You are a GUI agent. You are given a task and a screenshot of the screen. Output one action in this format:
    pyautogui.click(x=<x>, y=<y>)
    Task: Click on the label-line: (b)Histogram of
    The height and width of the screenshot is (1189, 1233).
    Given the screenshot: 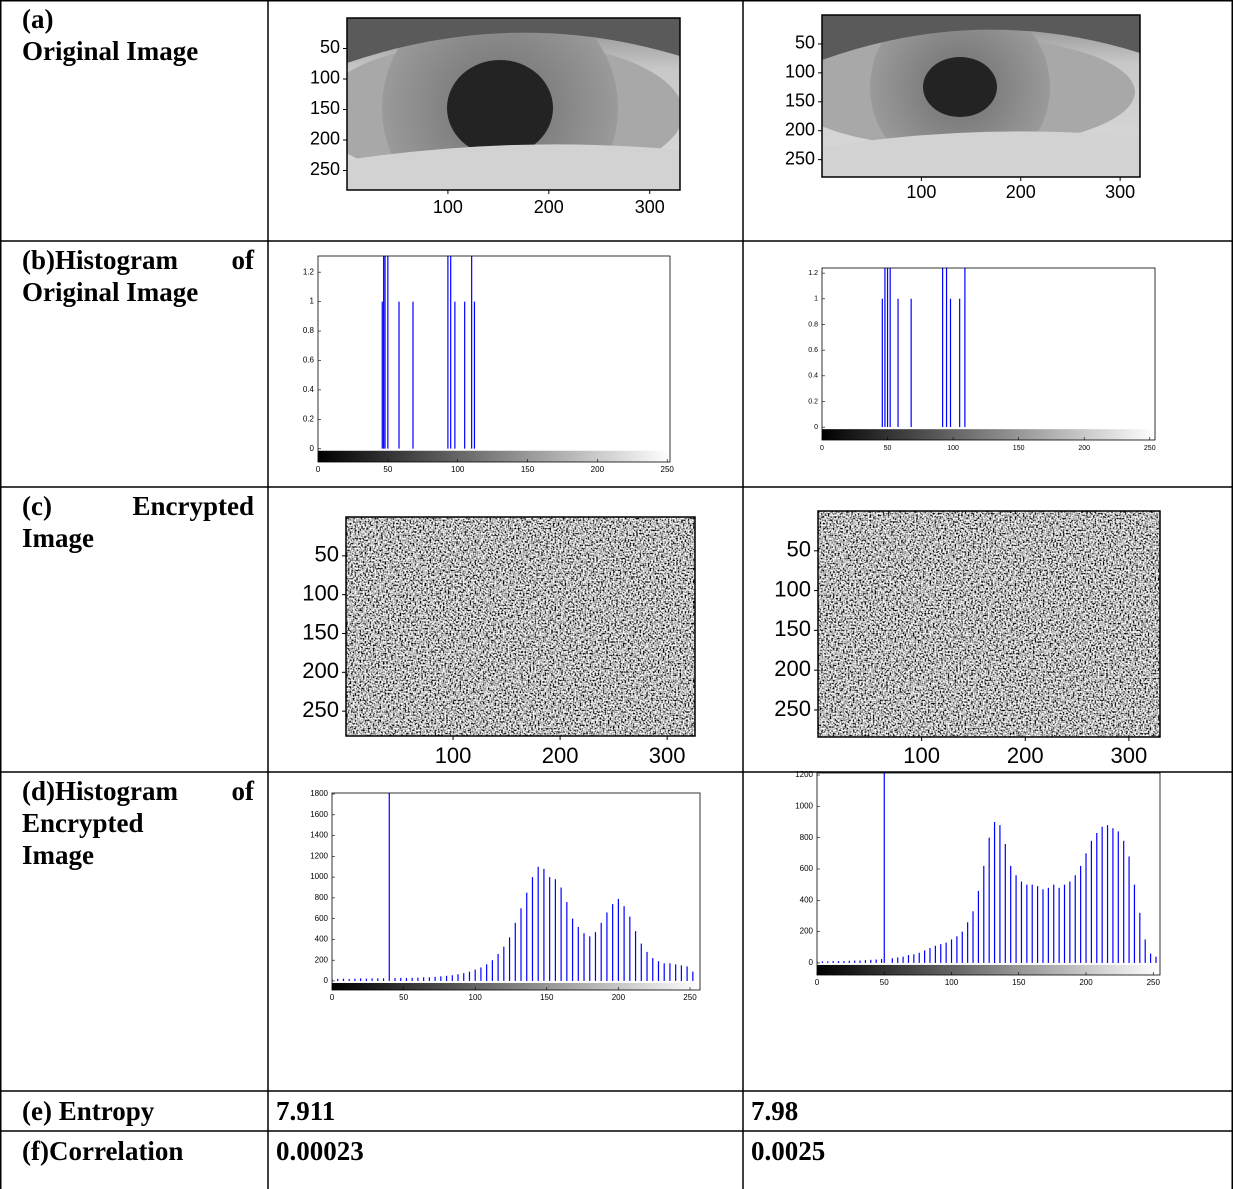 What is the action you would take?
    pyautogui.click(x=138, y=260)
    